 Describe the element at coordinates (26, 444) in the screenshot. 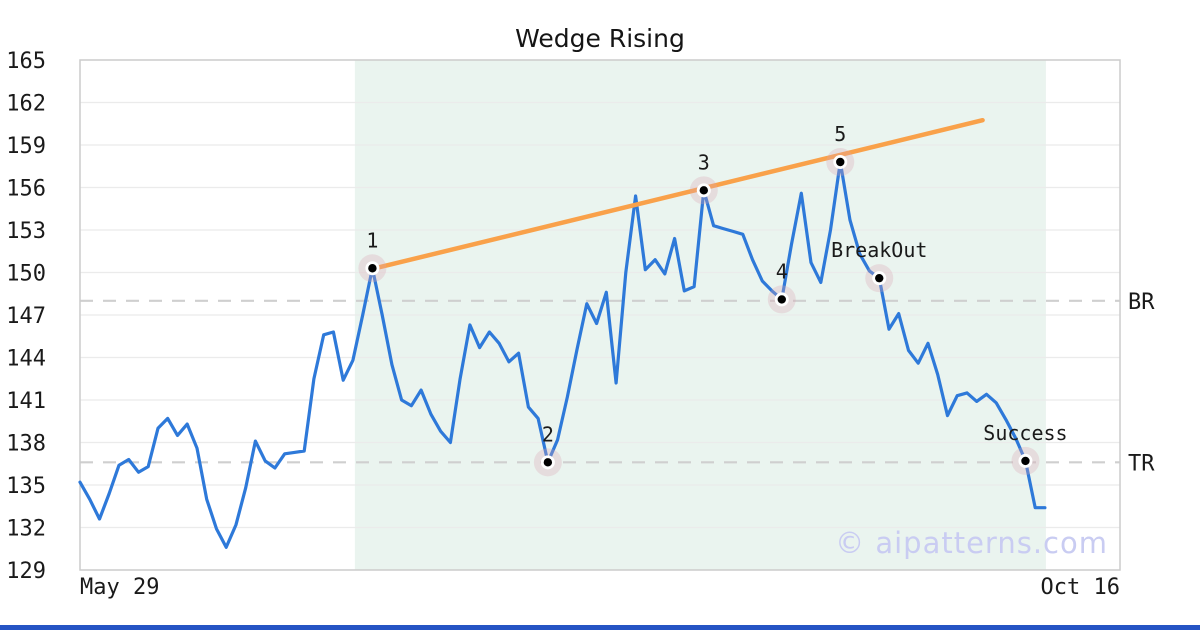

I see `y-tick-label: 138` at that location.